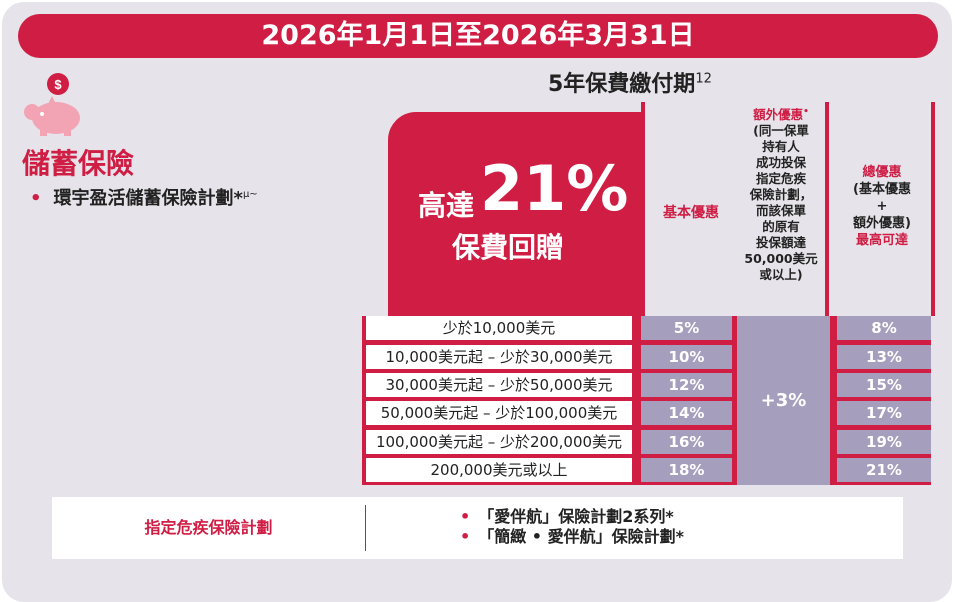 Image resolution: width=955 pixels, height=602 pixels. I want to click on list-item: • 「簡緻 • 愛伴航」保險計劃*, so click(572, 536).